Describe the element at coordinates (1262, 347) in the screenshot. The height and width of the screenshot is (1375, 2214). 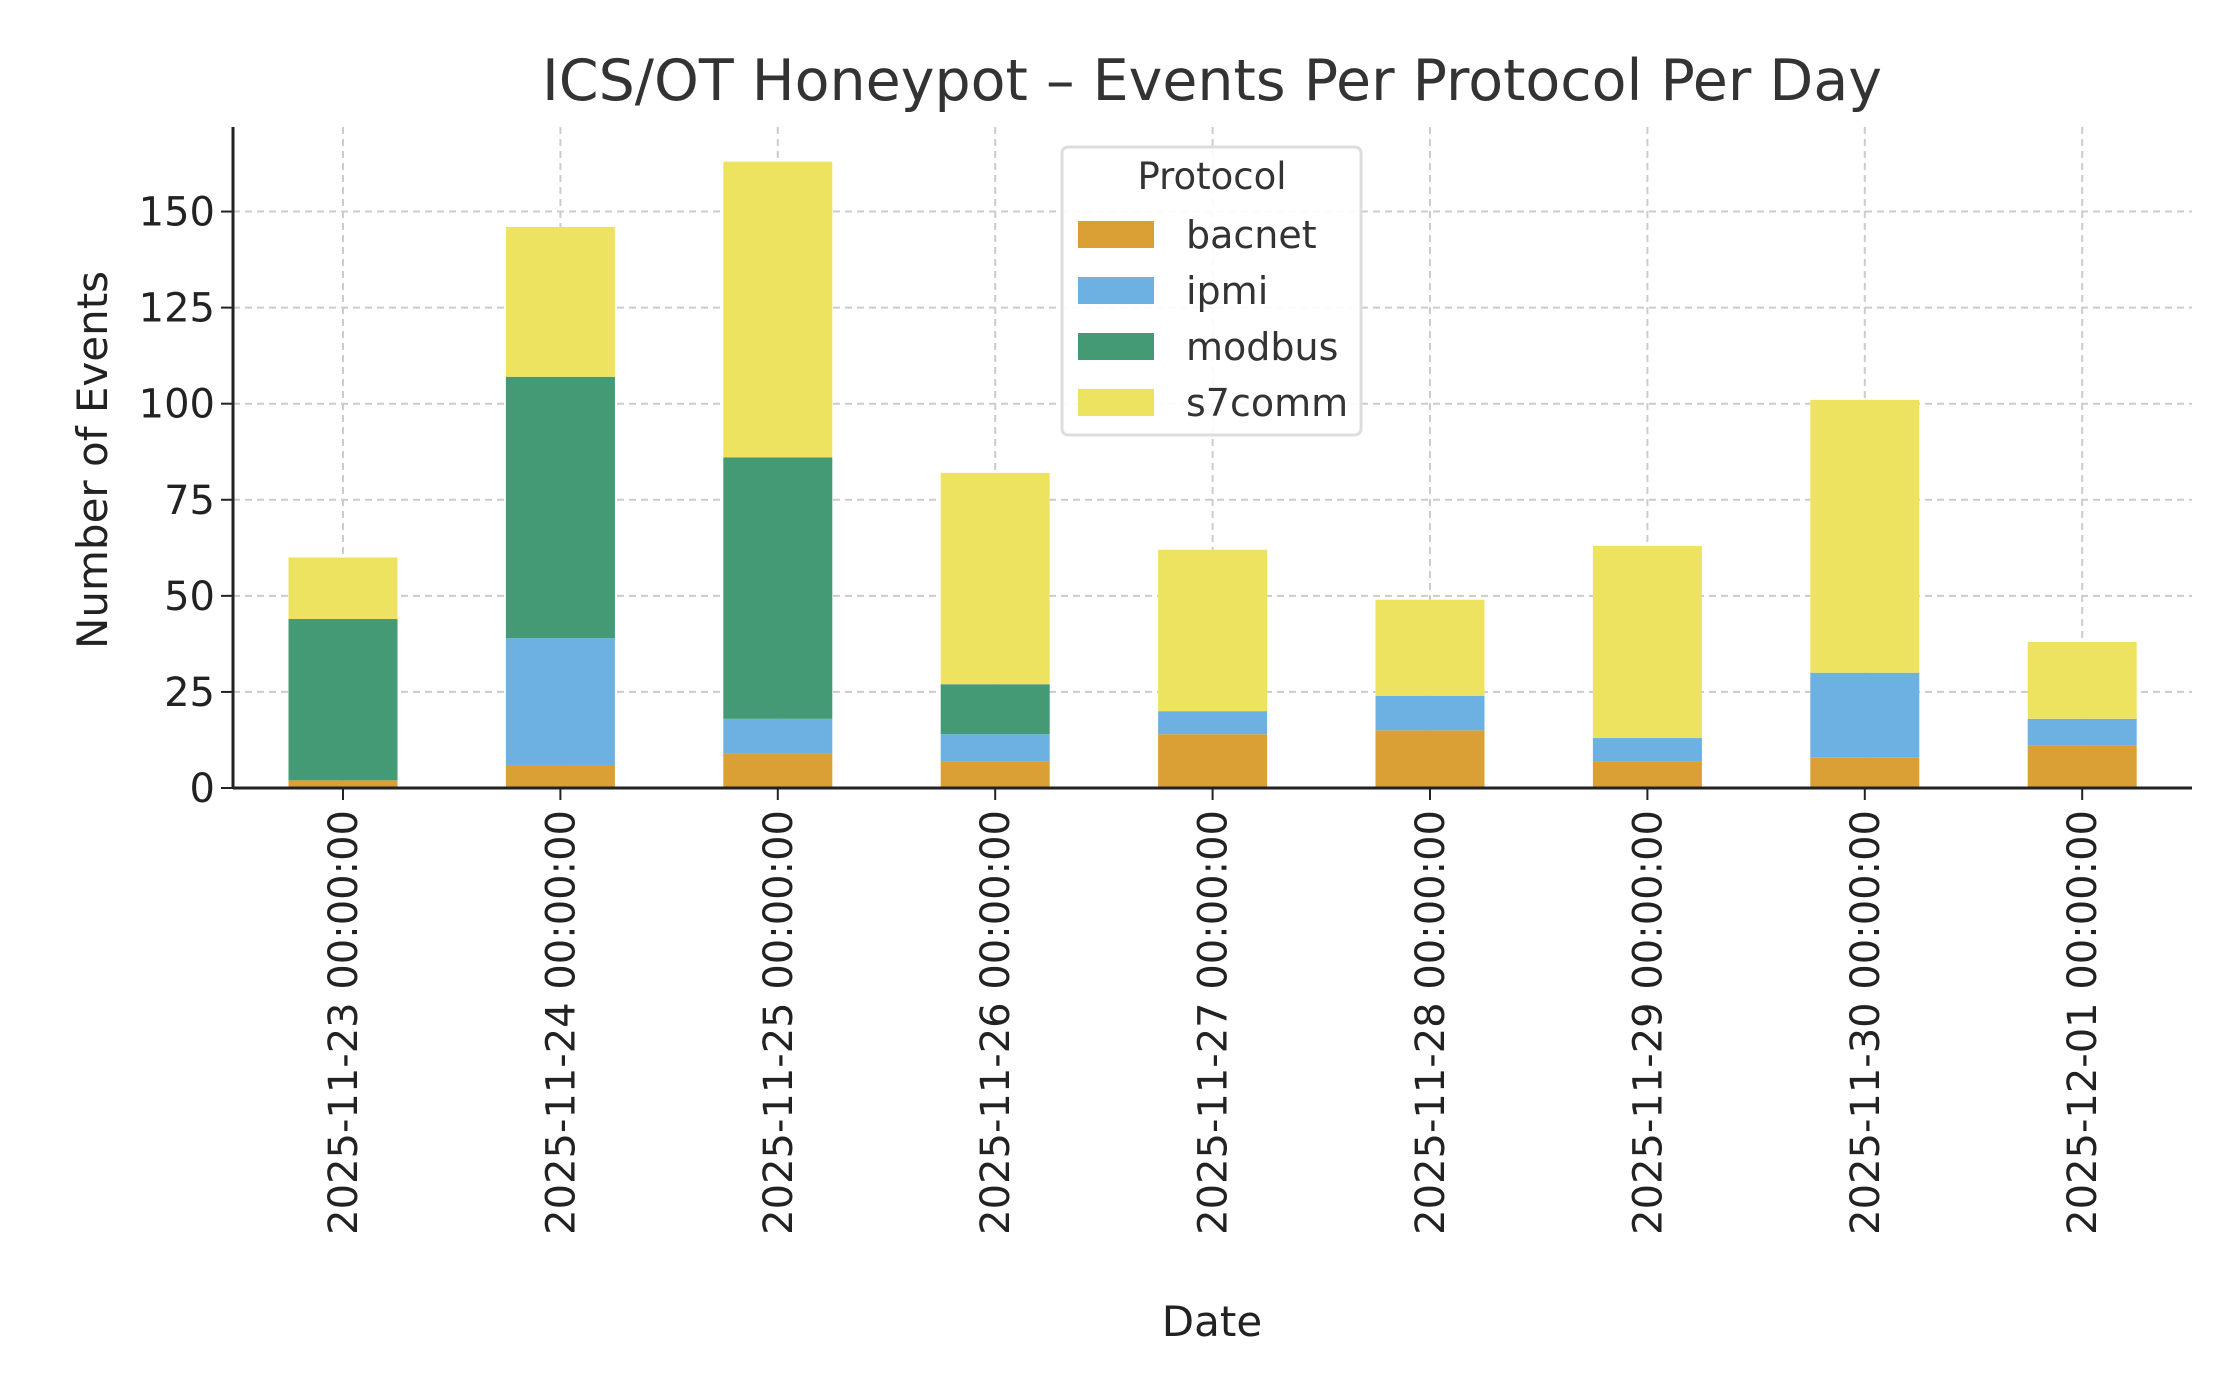
I see `legend-label-modbus: modbus` at that location.